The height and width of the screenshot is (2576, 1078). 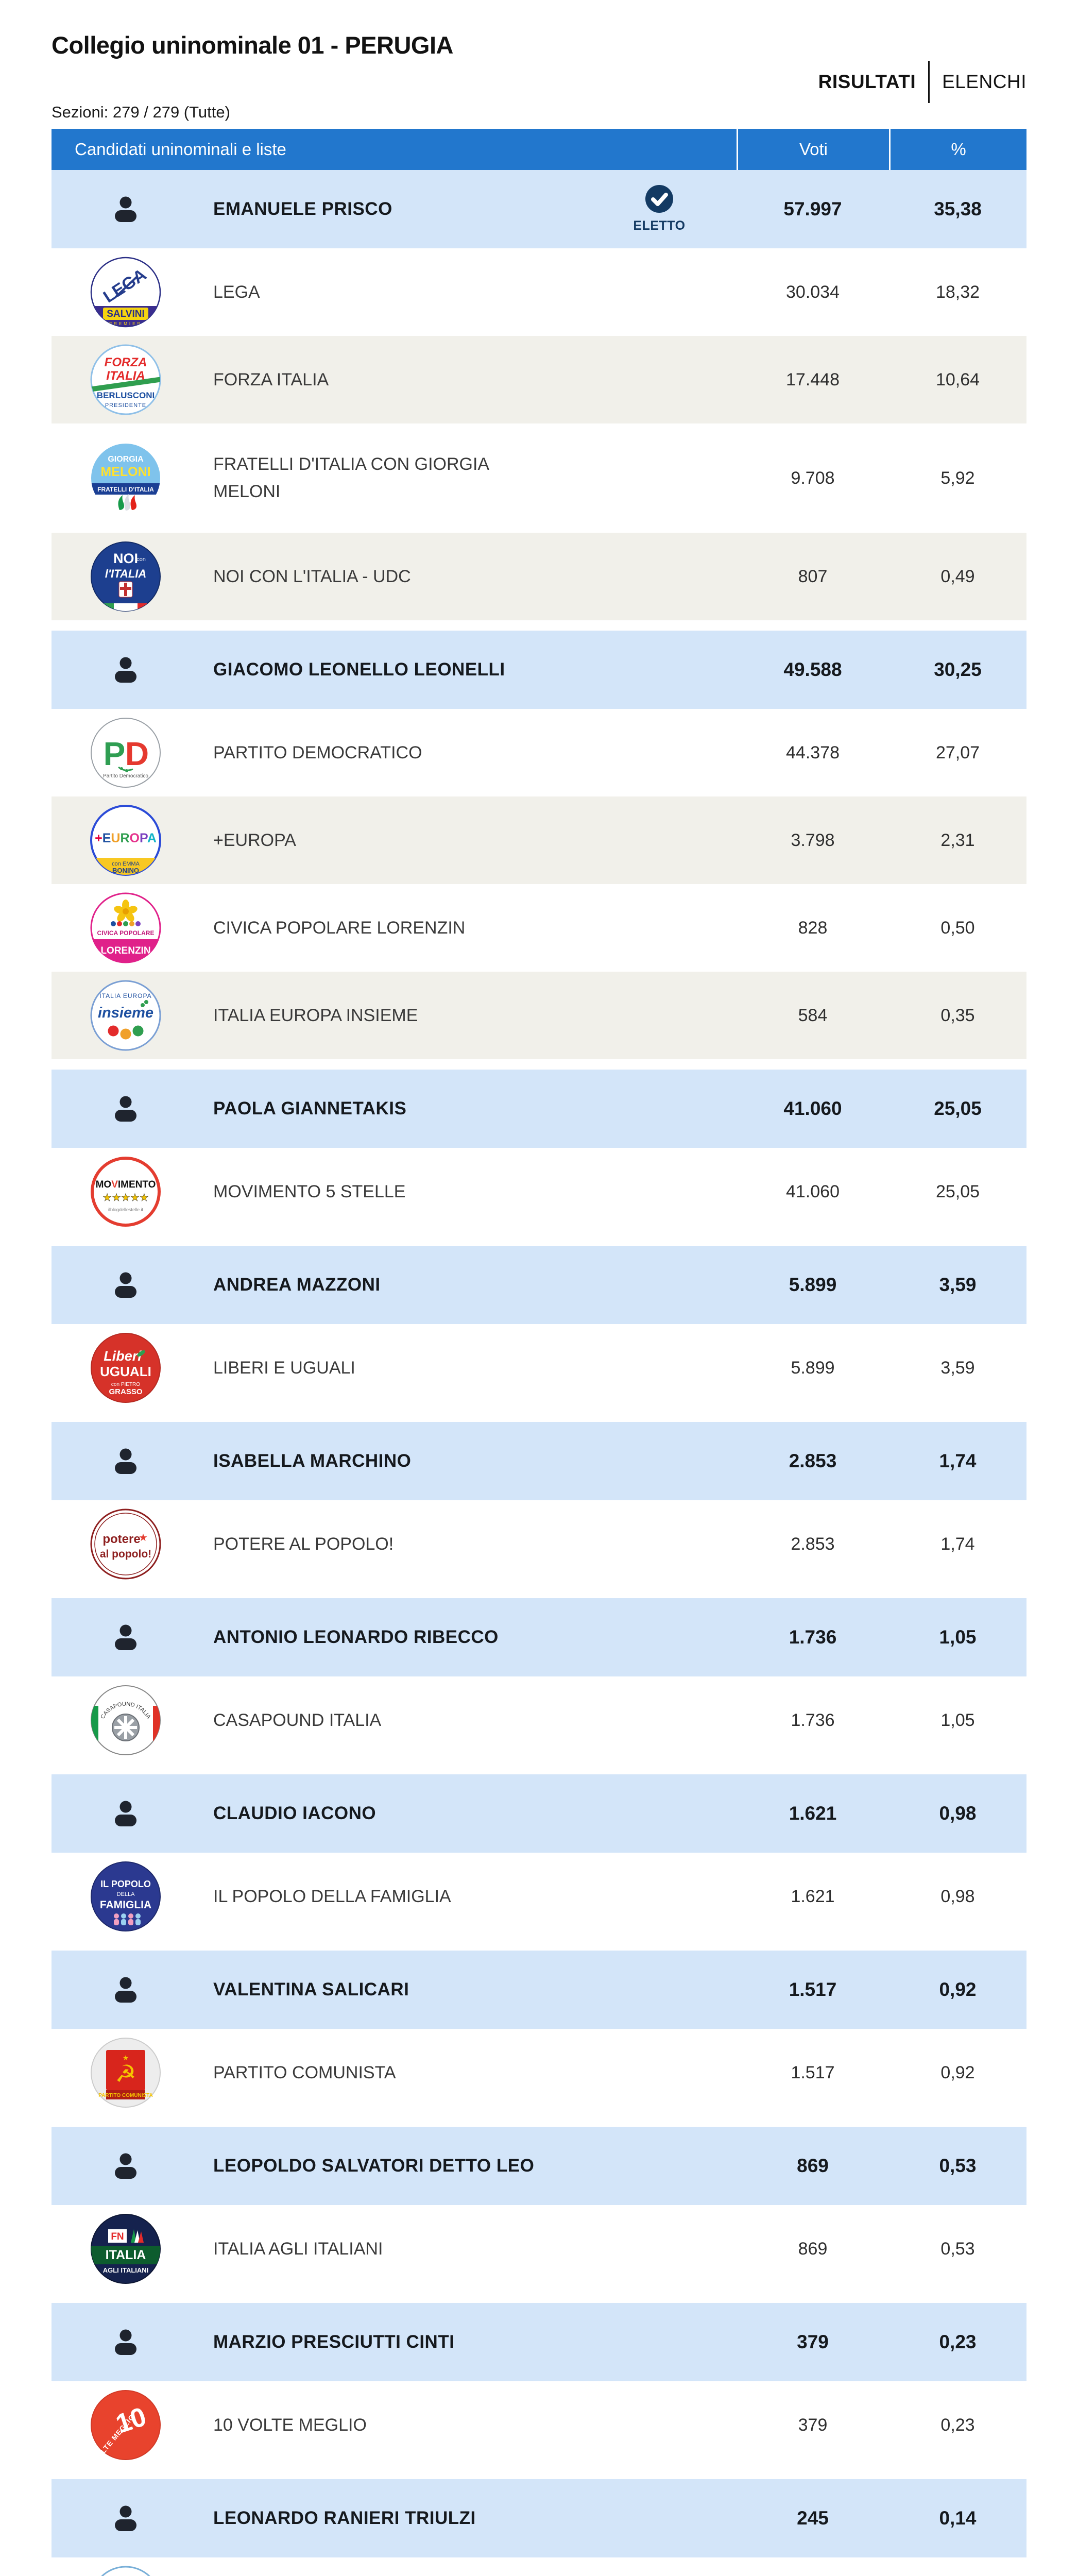 I want to click on party-votes: 44.378, so click(x=813, y=752).